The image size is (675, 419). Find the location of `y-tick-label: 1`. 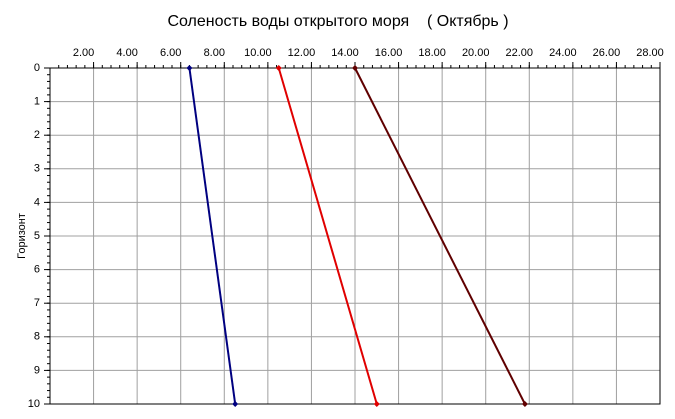

y-tick-label: 1 is located at coordinates (37, 102).